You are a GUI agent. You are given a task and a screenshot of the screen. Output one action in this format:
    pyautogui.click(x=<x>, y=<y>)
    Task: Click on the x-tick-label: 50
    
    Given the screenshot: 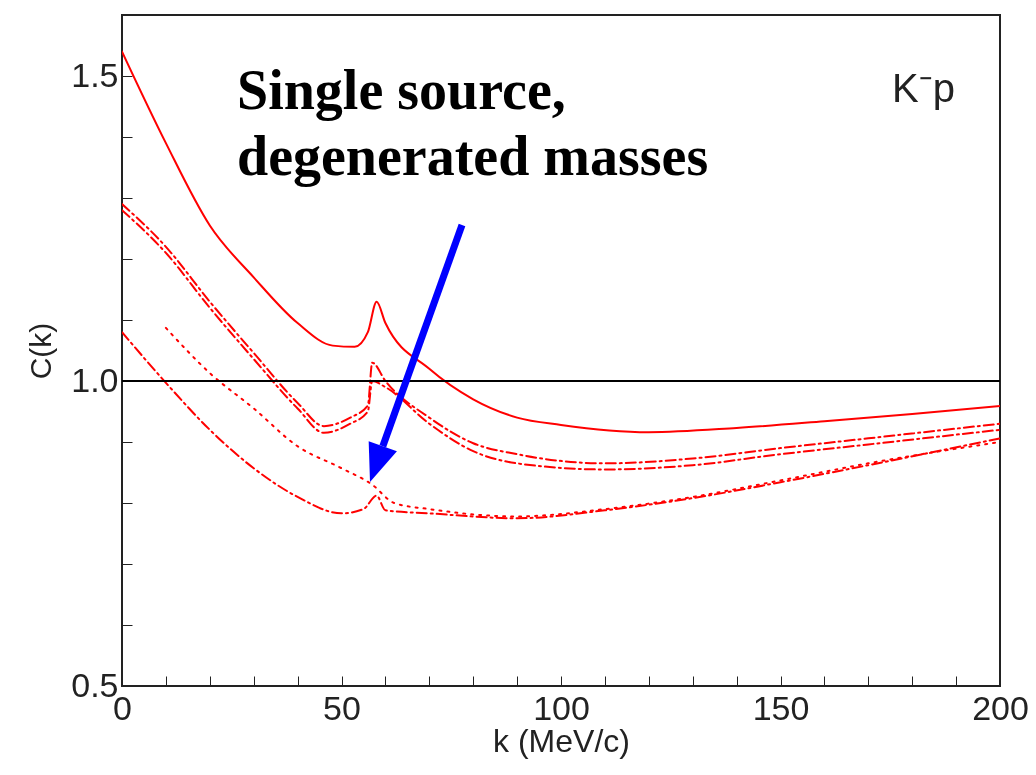 What is the action you would take?
    pyautogui.click(x=342, y=707)
    